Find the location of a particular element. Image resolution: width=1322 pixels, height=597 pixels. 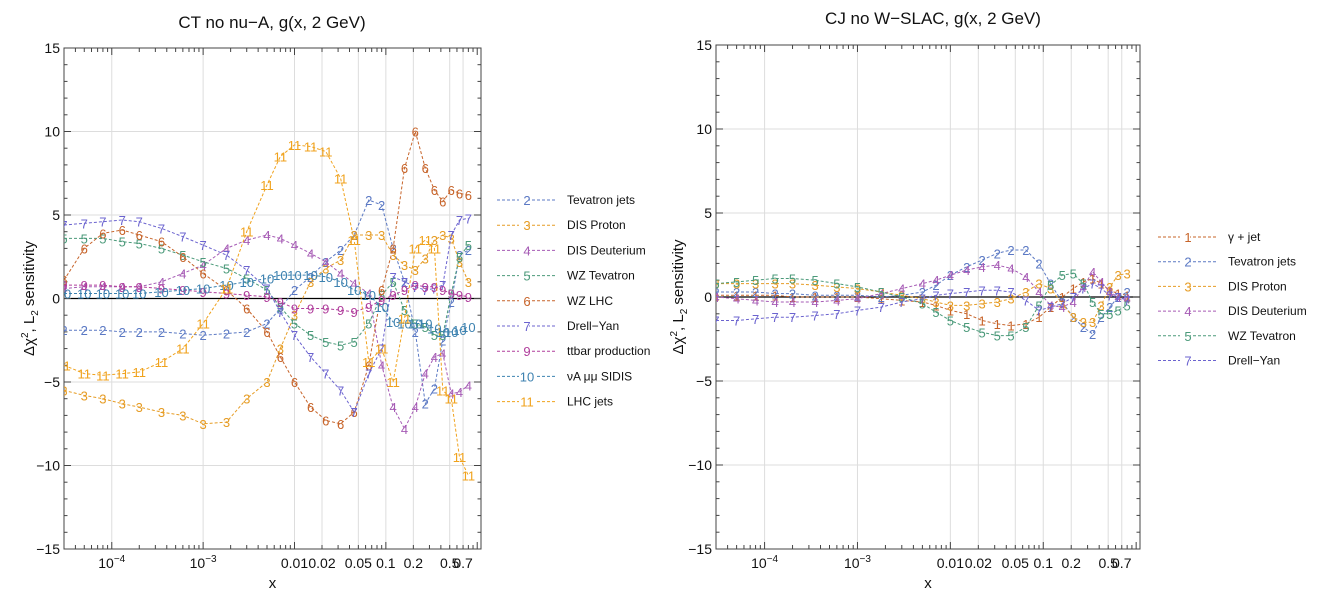

legend-label: DIS Proton is located at coordinates (596, 225).